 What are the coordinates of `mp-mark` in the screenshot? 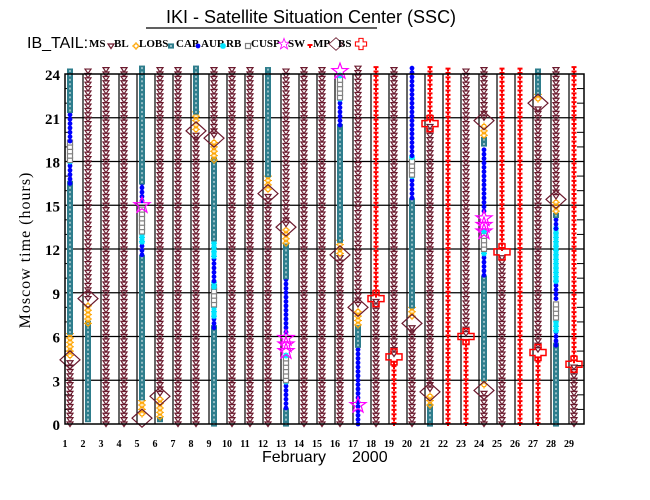 It's located at (268, 193).